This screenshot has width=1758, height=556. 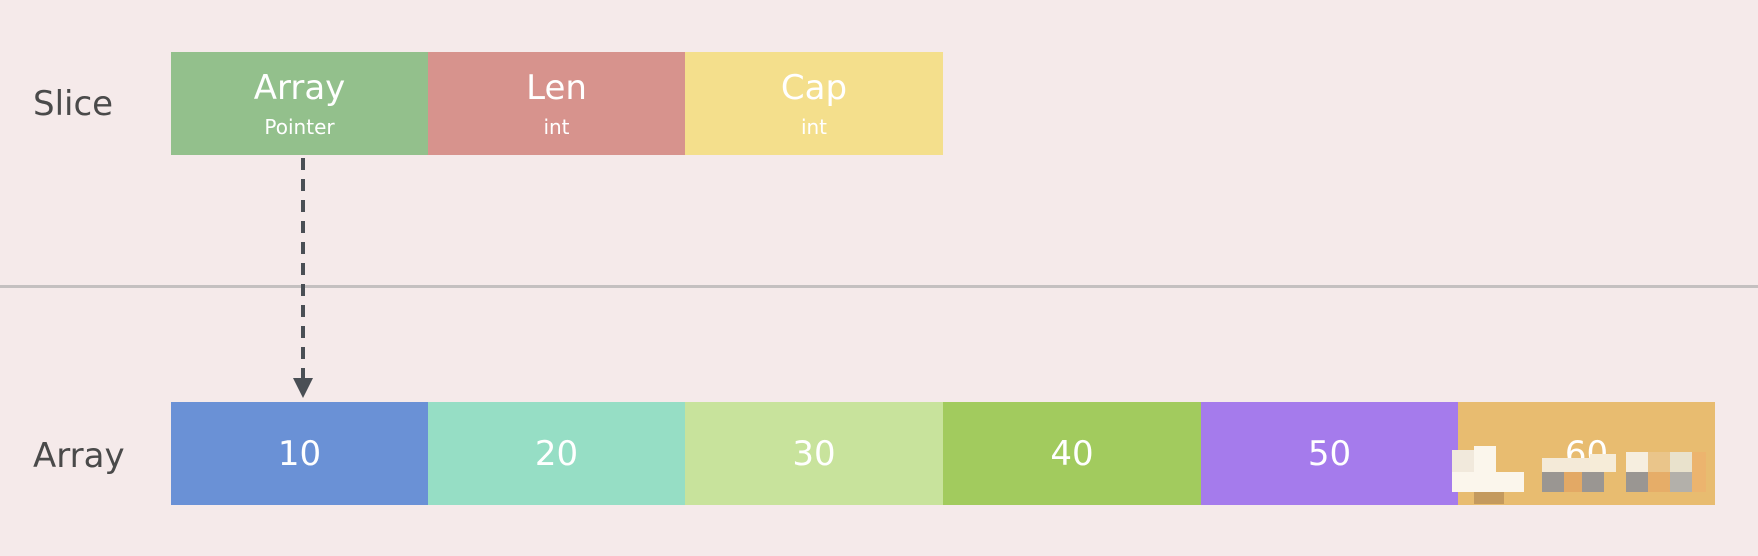 I want to click on array-element-value: 30, so click(x=814, y=453).